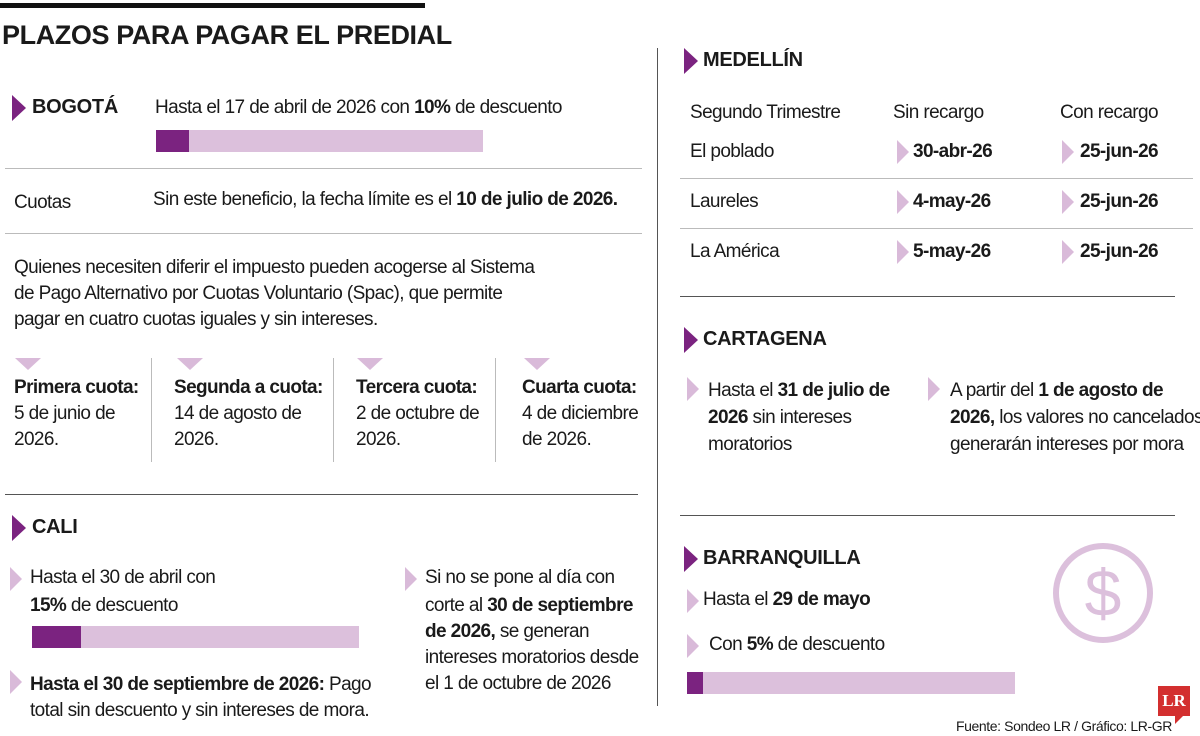 Image resolution: width=1200 pixels, height=736 pixels. Describe the element at coordinates (780, 417) in the screenshot. I see `cartagena-left-line: 2026 sin intereses` at that location.